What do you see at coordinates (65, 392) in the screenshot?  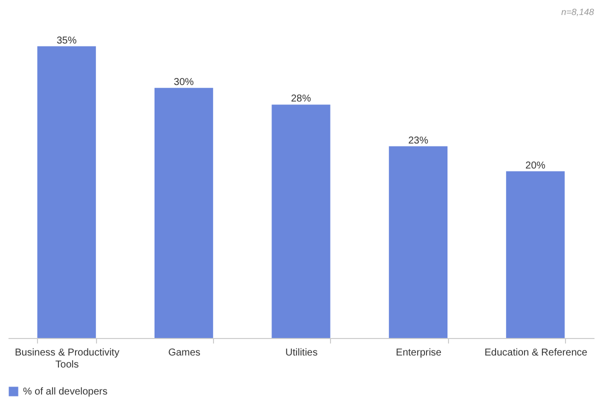 I see `legend-label: % of all developers` at bounding box center [65, 392].